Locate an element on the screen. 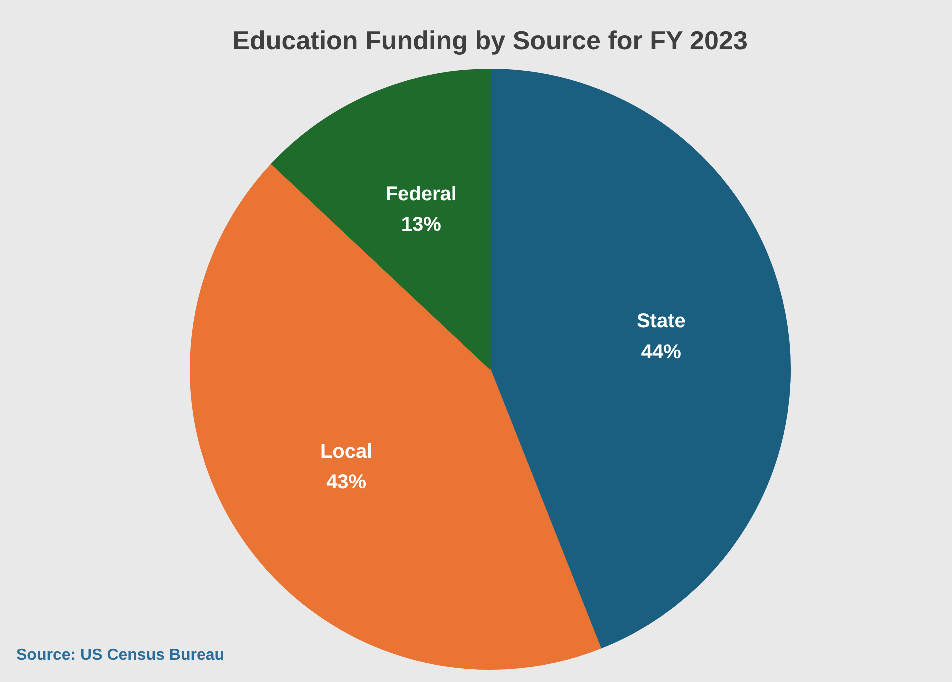 This screenshot has height=682, width=952. chart-title: Education Funding by Source for FY 2023 is located at coordinates (490, 41).